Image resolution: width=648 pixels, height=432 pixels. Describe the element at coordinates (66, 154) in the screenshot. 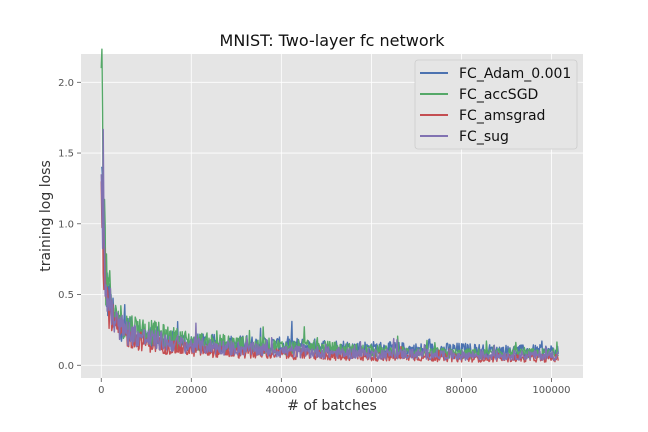

I see `y-tick-label: 1.5` at that location.